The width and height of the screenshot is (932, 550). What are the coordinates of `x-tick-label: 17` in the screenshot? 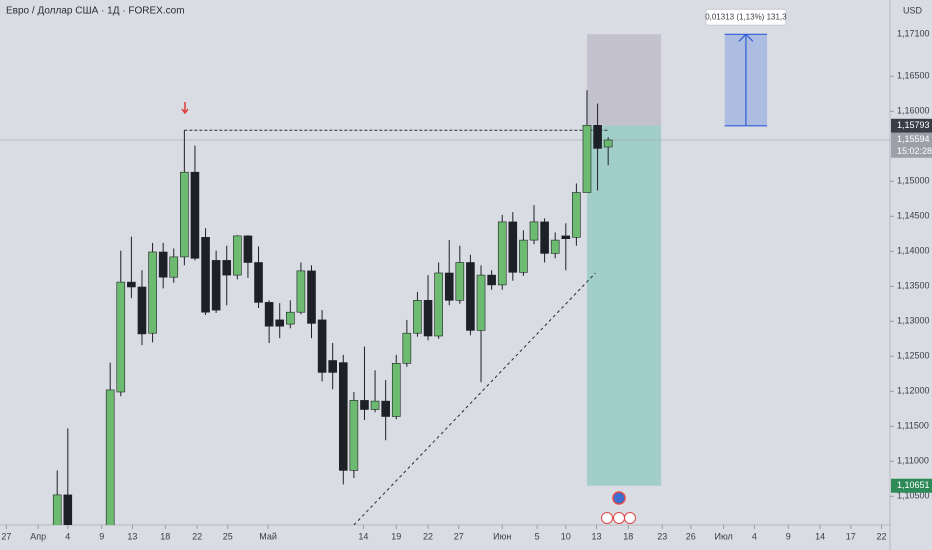 It's located at (851, 536).